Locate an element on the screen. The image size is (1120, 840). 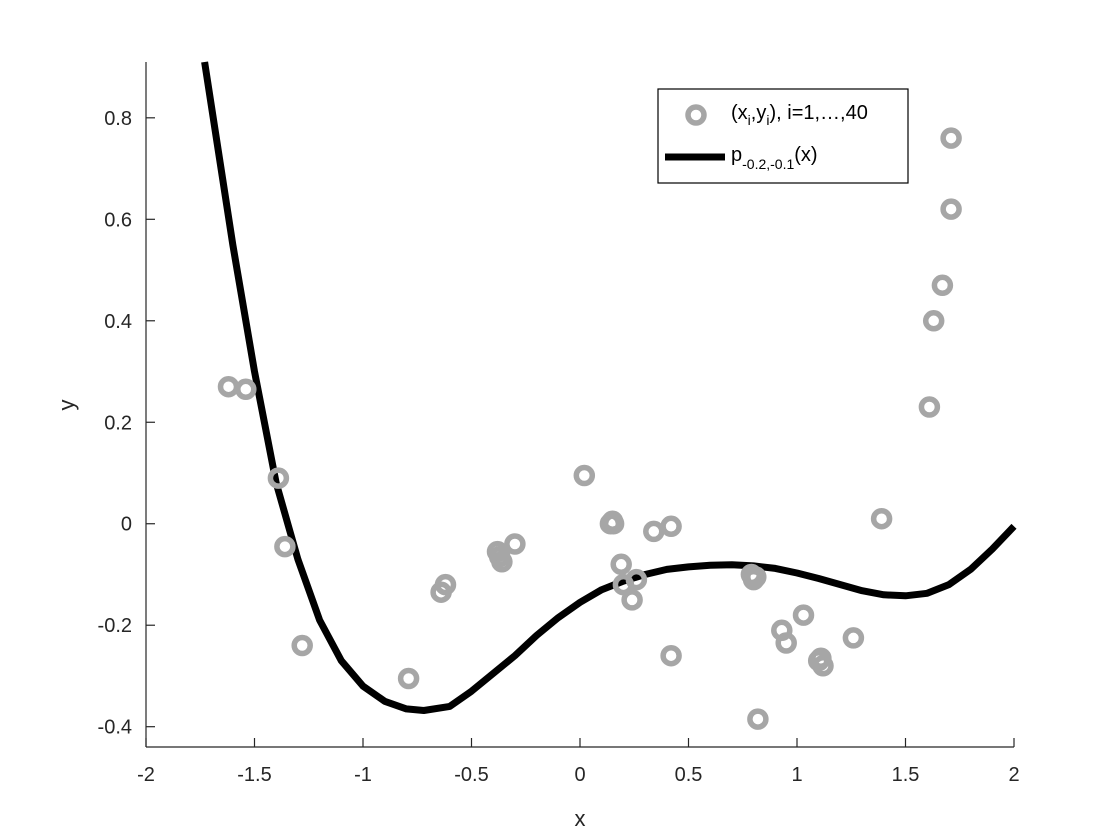
x-tick-label: -1 is located at coordinates (363, 775).